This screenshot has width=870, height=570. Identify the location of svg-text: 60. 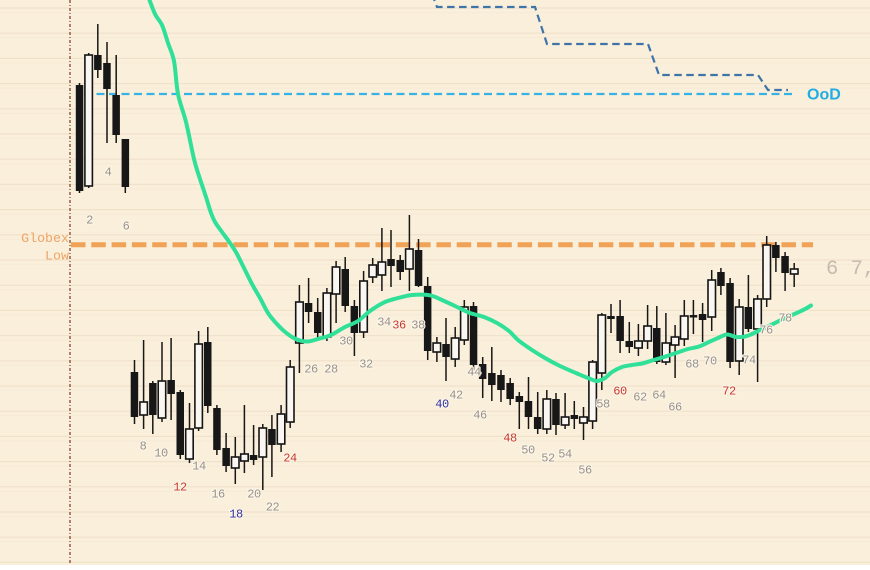
(620, 392).